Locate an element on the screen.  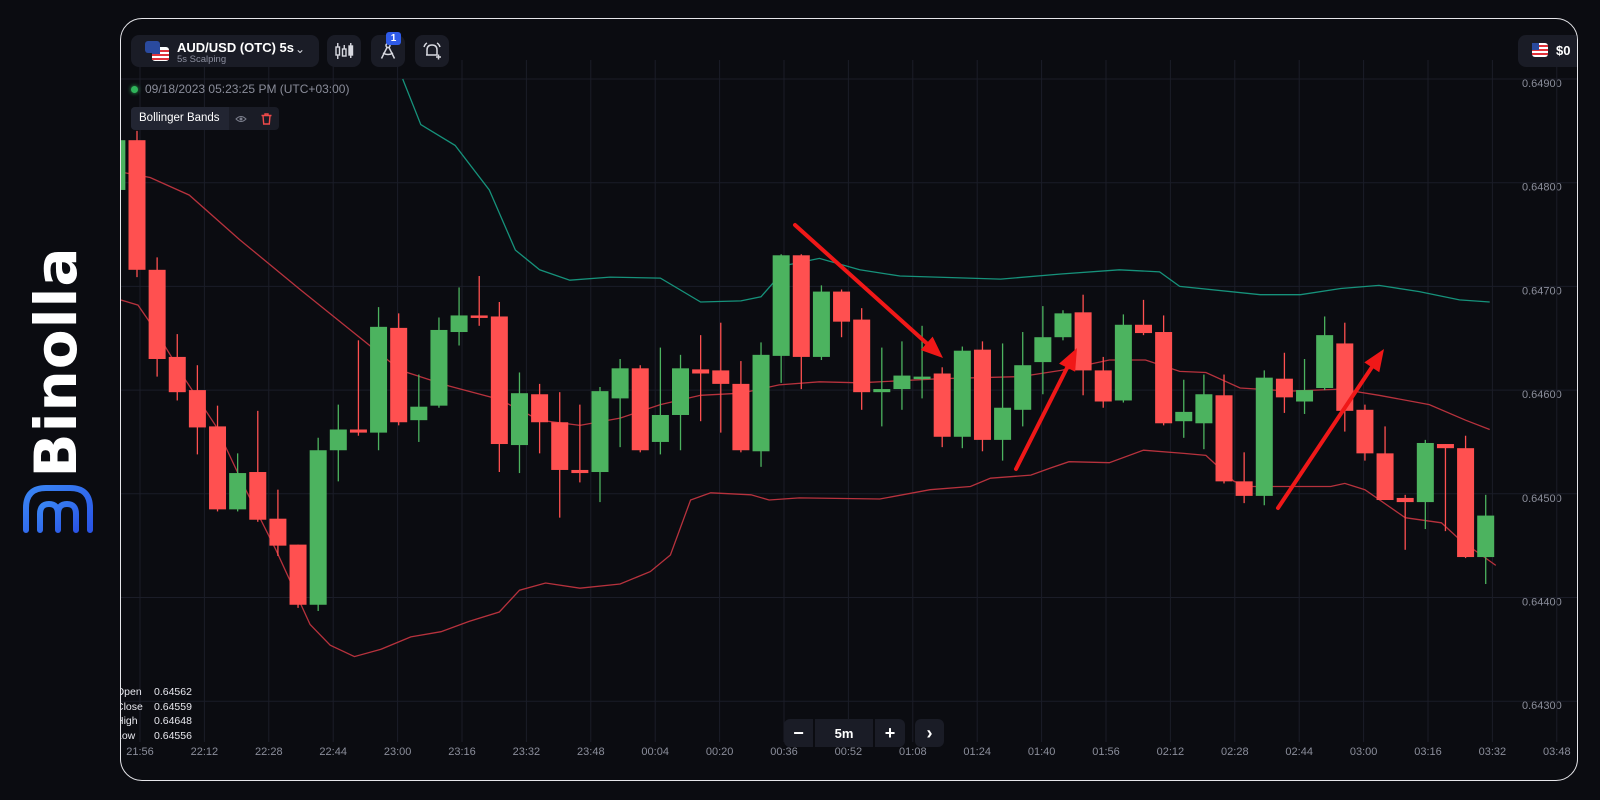
y-tick-label: 0.64400 is located at coordinates (1542, 602).